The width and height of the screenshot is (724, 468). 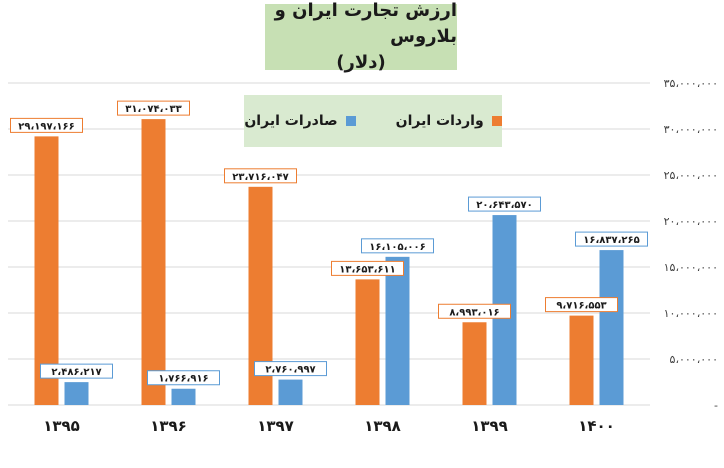 I want to click on data-label-exports: ۲۰،۶۴۳،۵۷۰, so click(x=504, y=205).